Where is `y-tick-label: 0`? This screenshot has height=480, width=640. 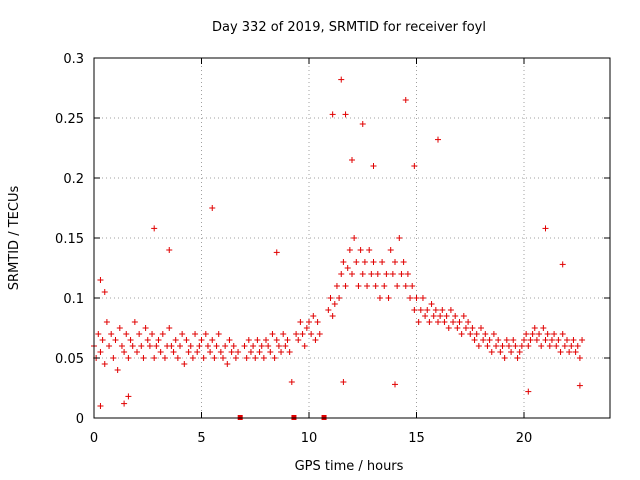
y-tick-label: 0 is located at coordinates (80, 419).